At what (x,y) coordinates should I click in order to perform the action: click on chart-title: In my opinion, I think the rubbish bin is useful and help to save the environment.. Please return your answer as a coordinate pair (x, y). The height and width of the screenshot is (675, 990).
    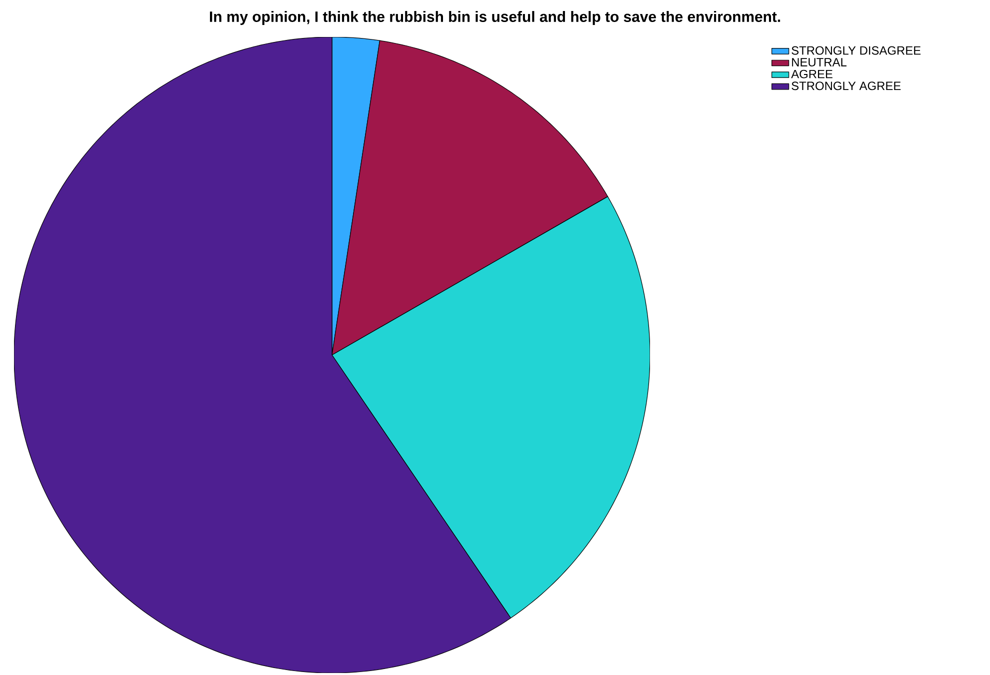
    Looking at the image, I should click on (495, 18).